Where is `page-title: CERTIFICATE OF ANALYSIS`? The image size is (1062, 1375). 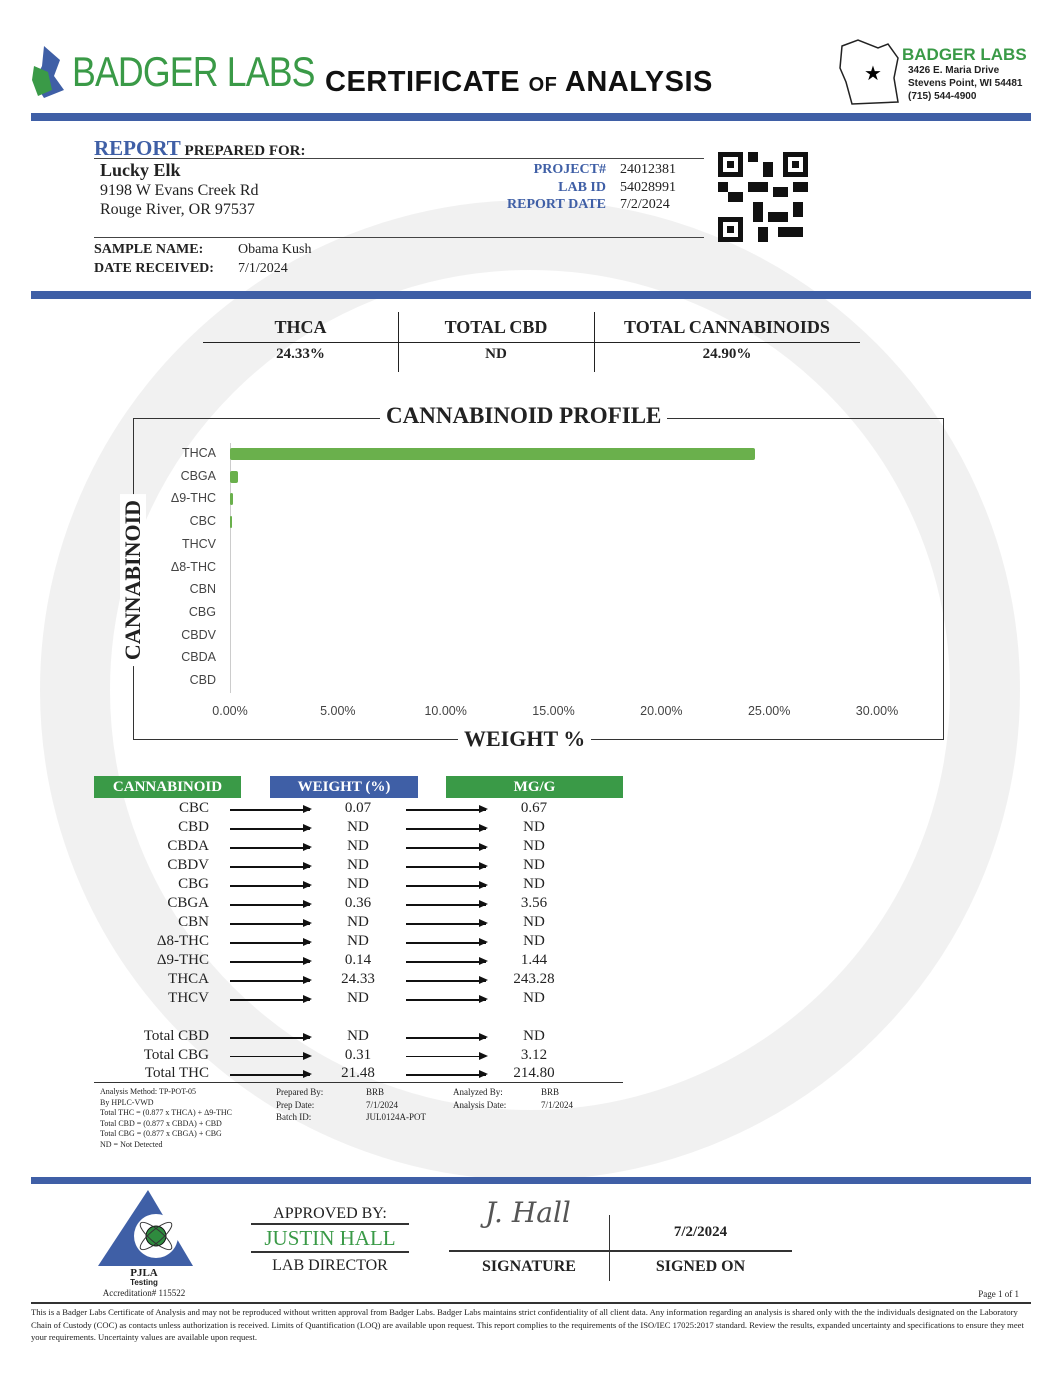 page-title: CERTIFICATE OF ANALYSIS is located at coordinates (519, 82).